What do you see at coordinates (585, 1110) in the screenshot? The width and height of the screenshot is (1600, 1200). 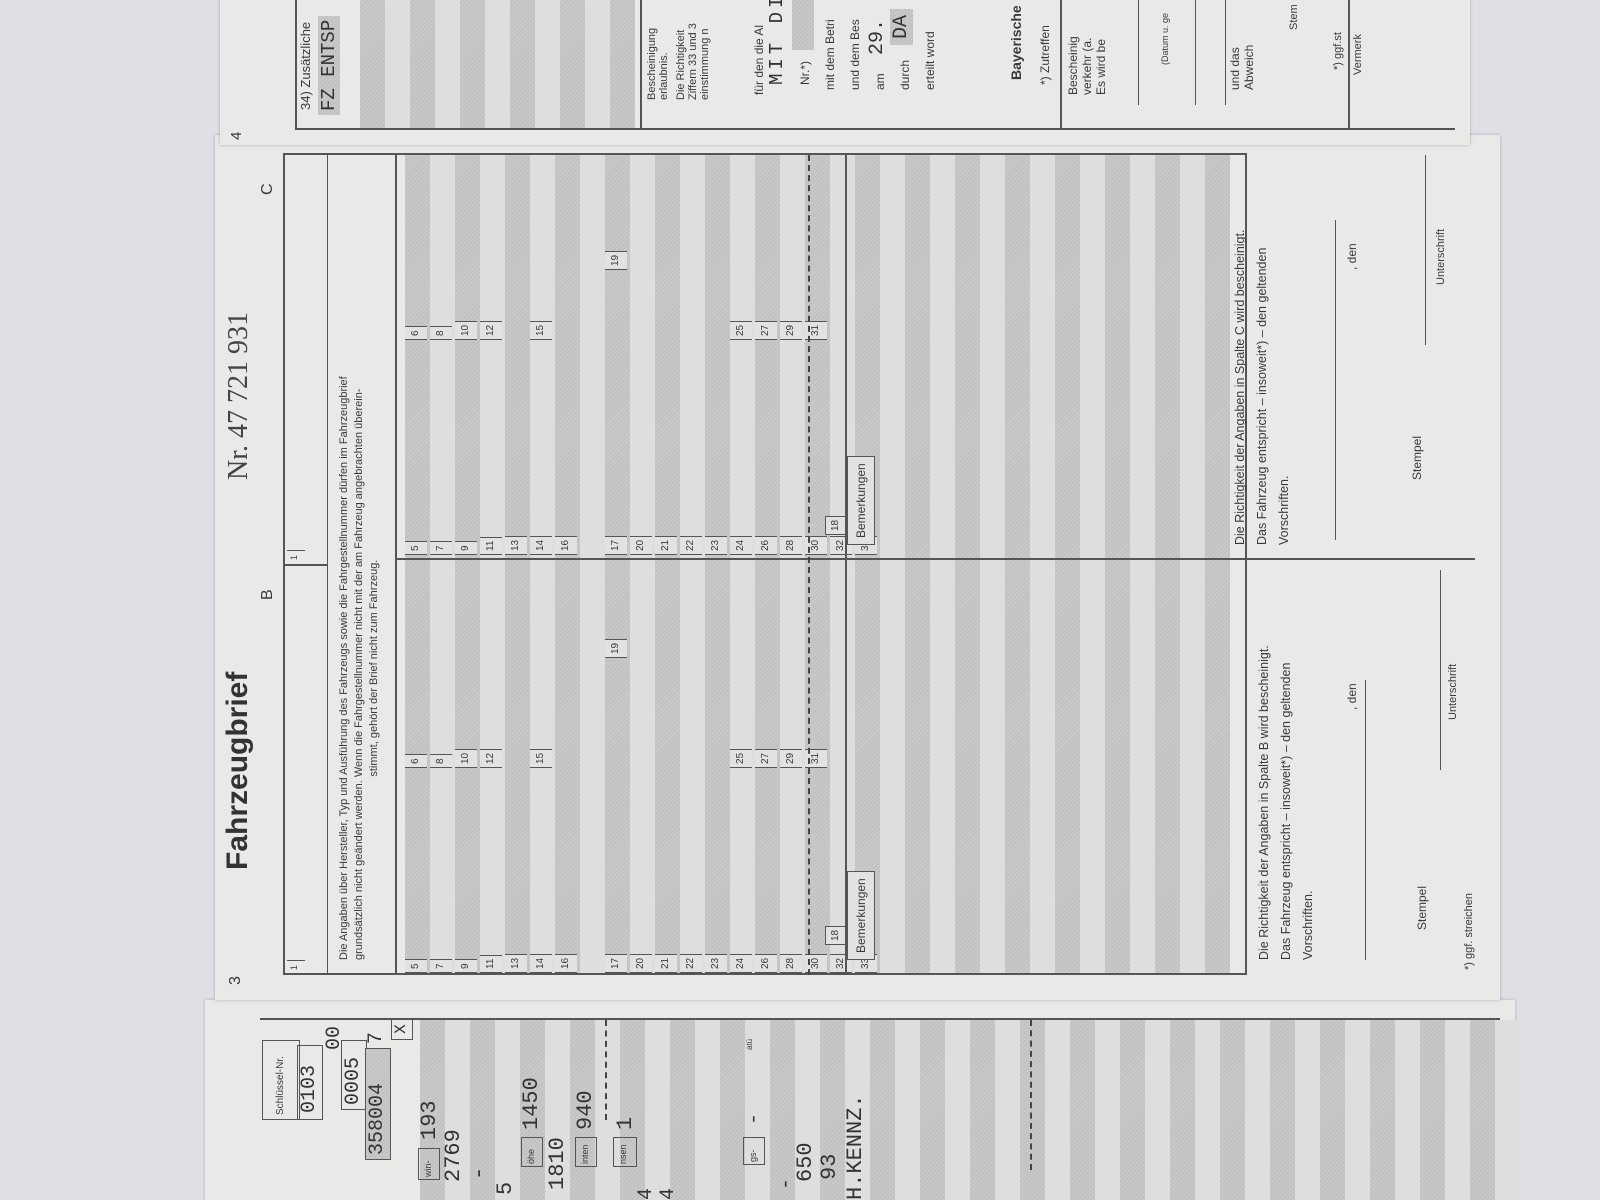 I see `field-value: 940` at bounding box center [585, 1110].